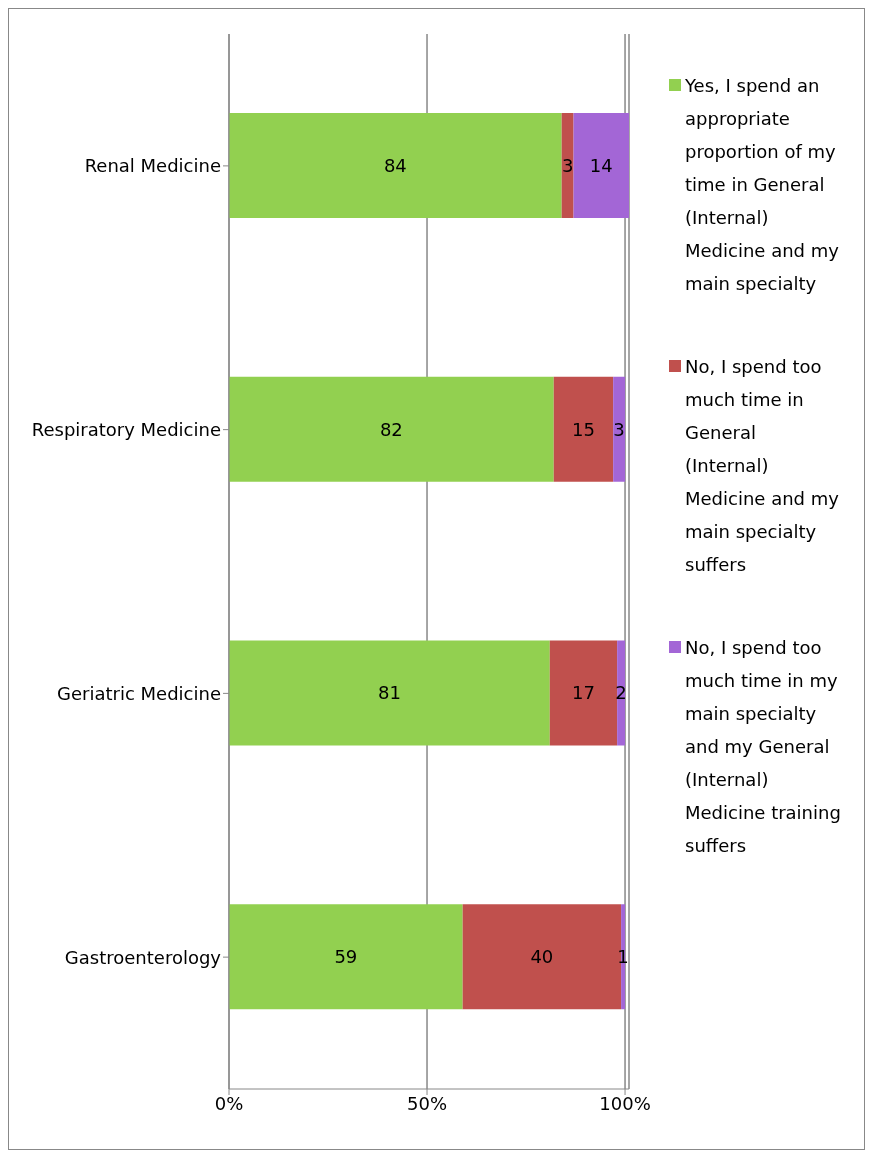 Image resolution: width=872 pixels, height=1155 pixels. I want to click on x-tick-label: 50%, so click(427, 1103).